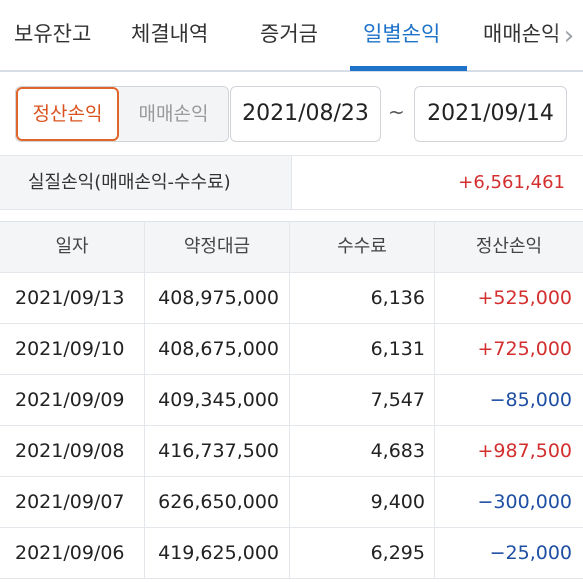  What do you see at coordinates (217, 553) in the screenshot?
I see `cell-contract-amount: 419,625,000` at bounding box center [217, 553].